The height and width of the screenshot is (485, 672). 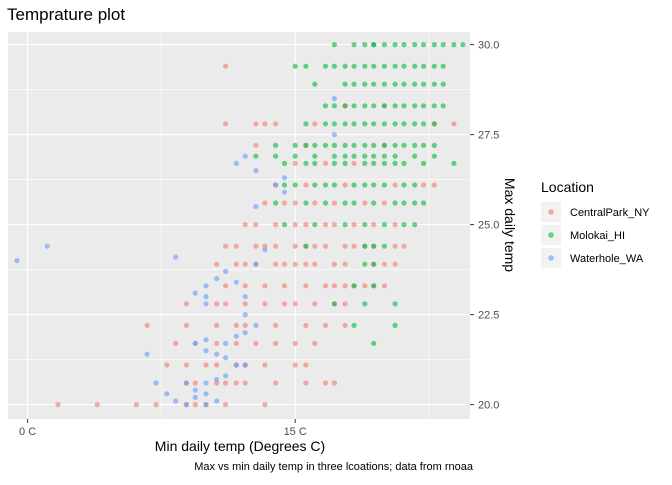 I want to click on x-tick-label: 15 C, so click(x=295, y=432).